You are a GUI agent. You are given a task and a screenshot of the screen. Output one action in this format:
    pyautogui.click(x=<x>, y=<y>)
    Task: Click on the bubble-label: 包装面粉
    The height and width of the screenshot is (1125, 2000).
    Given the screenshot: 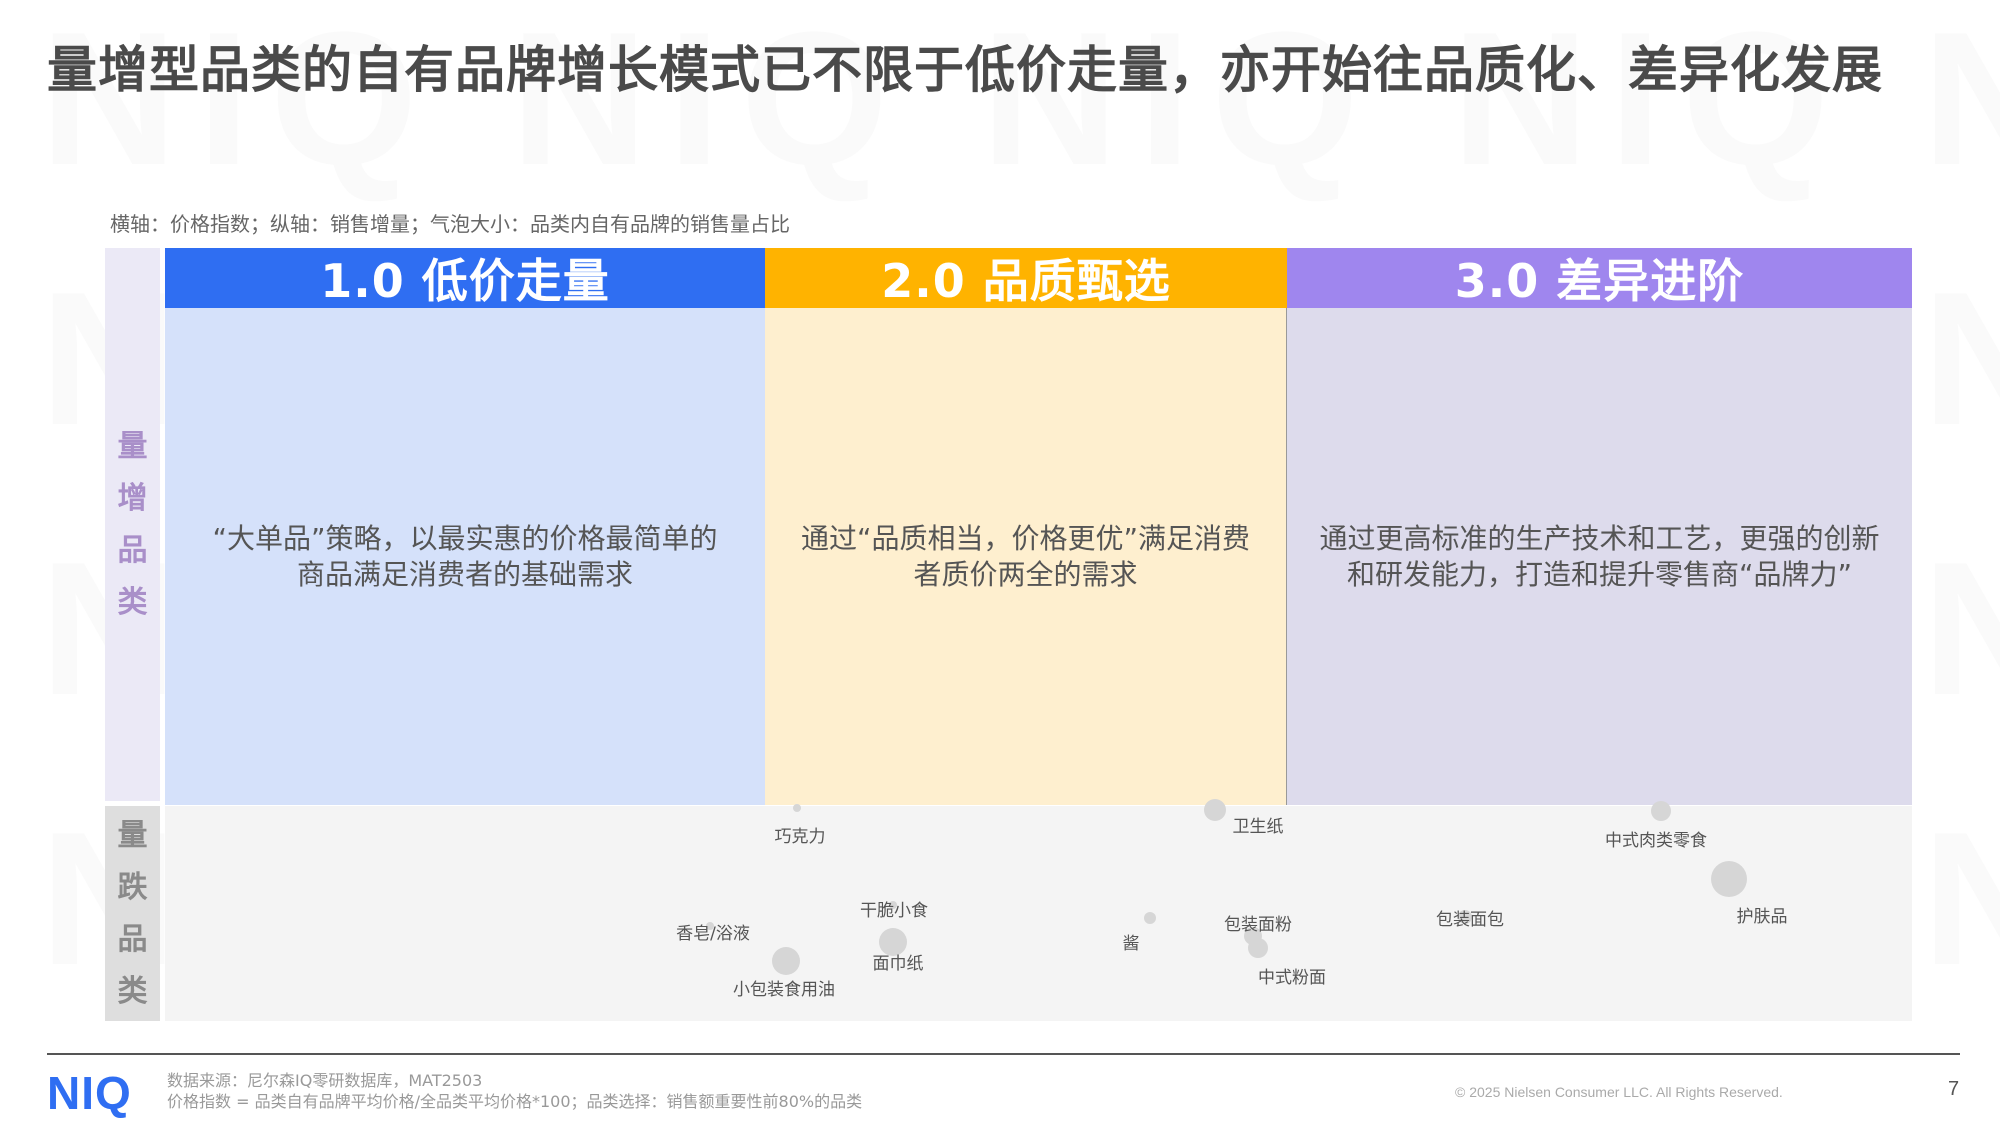 What is the action you would take?
    pyautogui.click(x=1258, y=925)
    